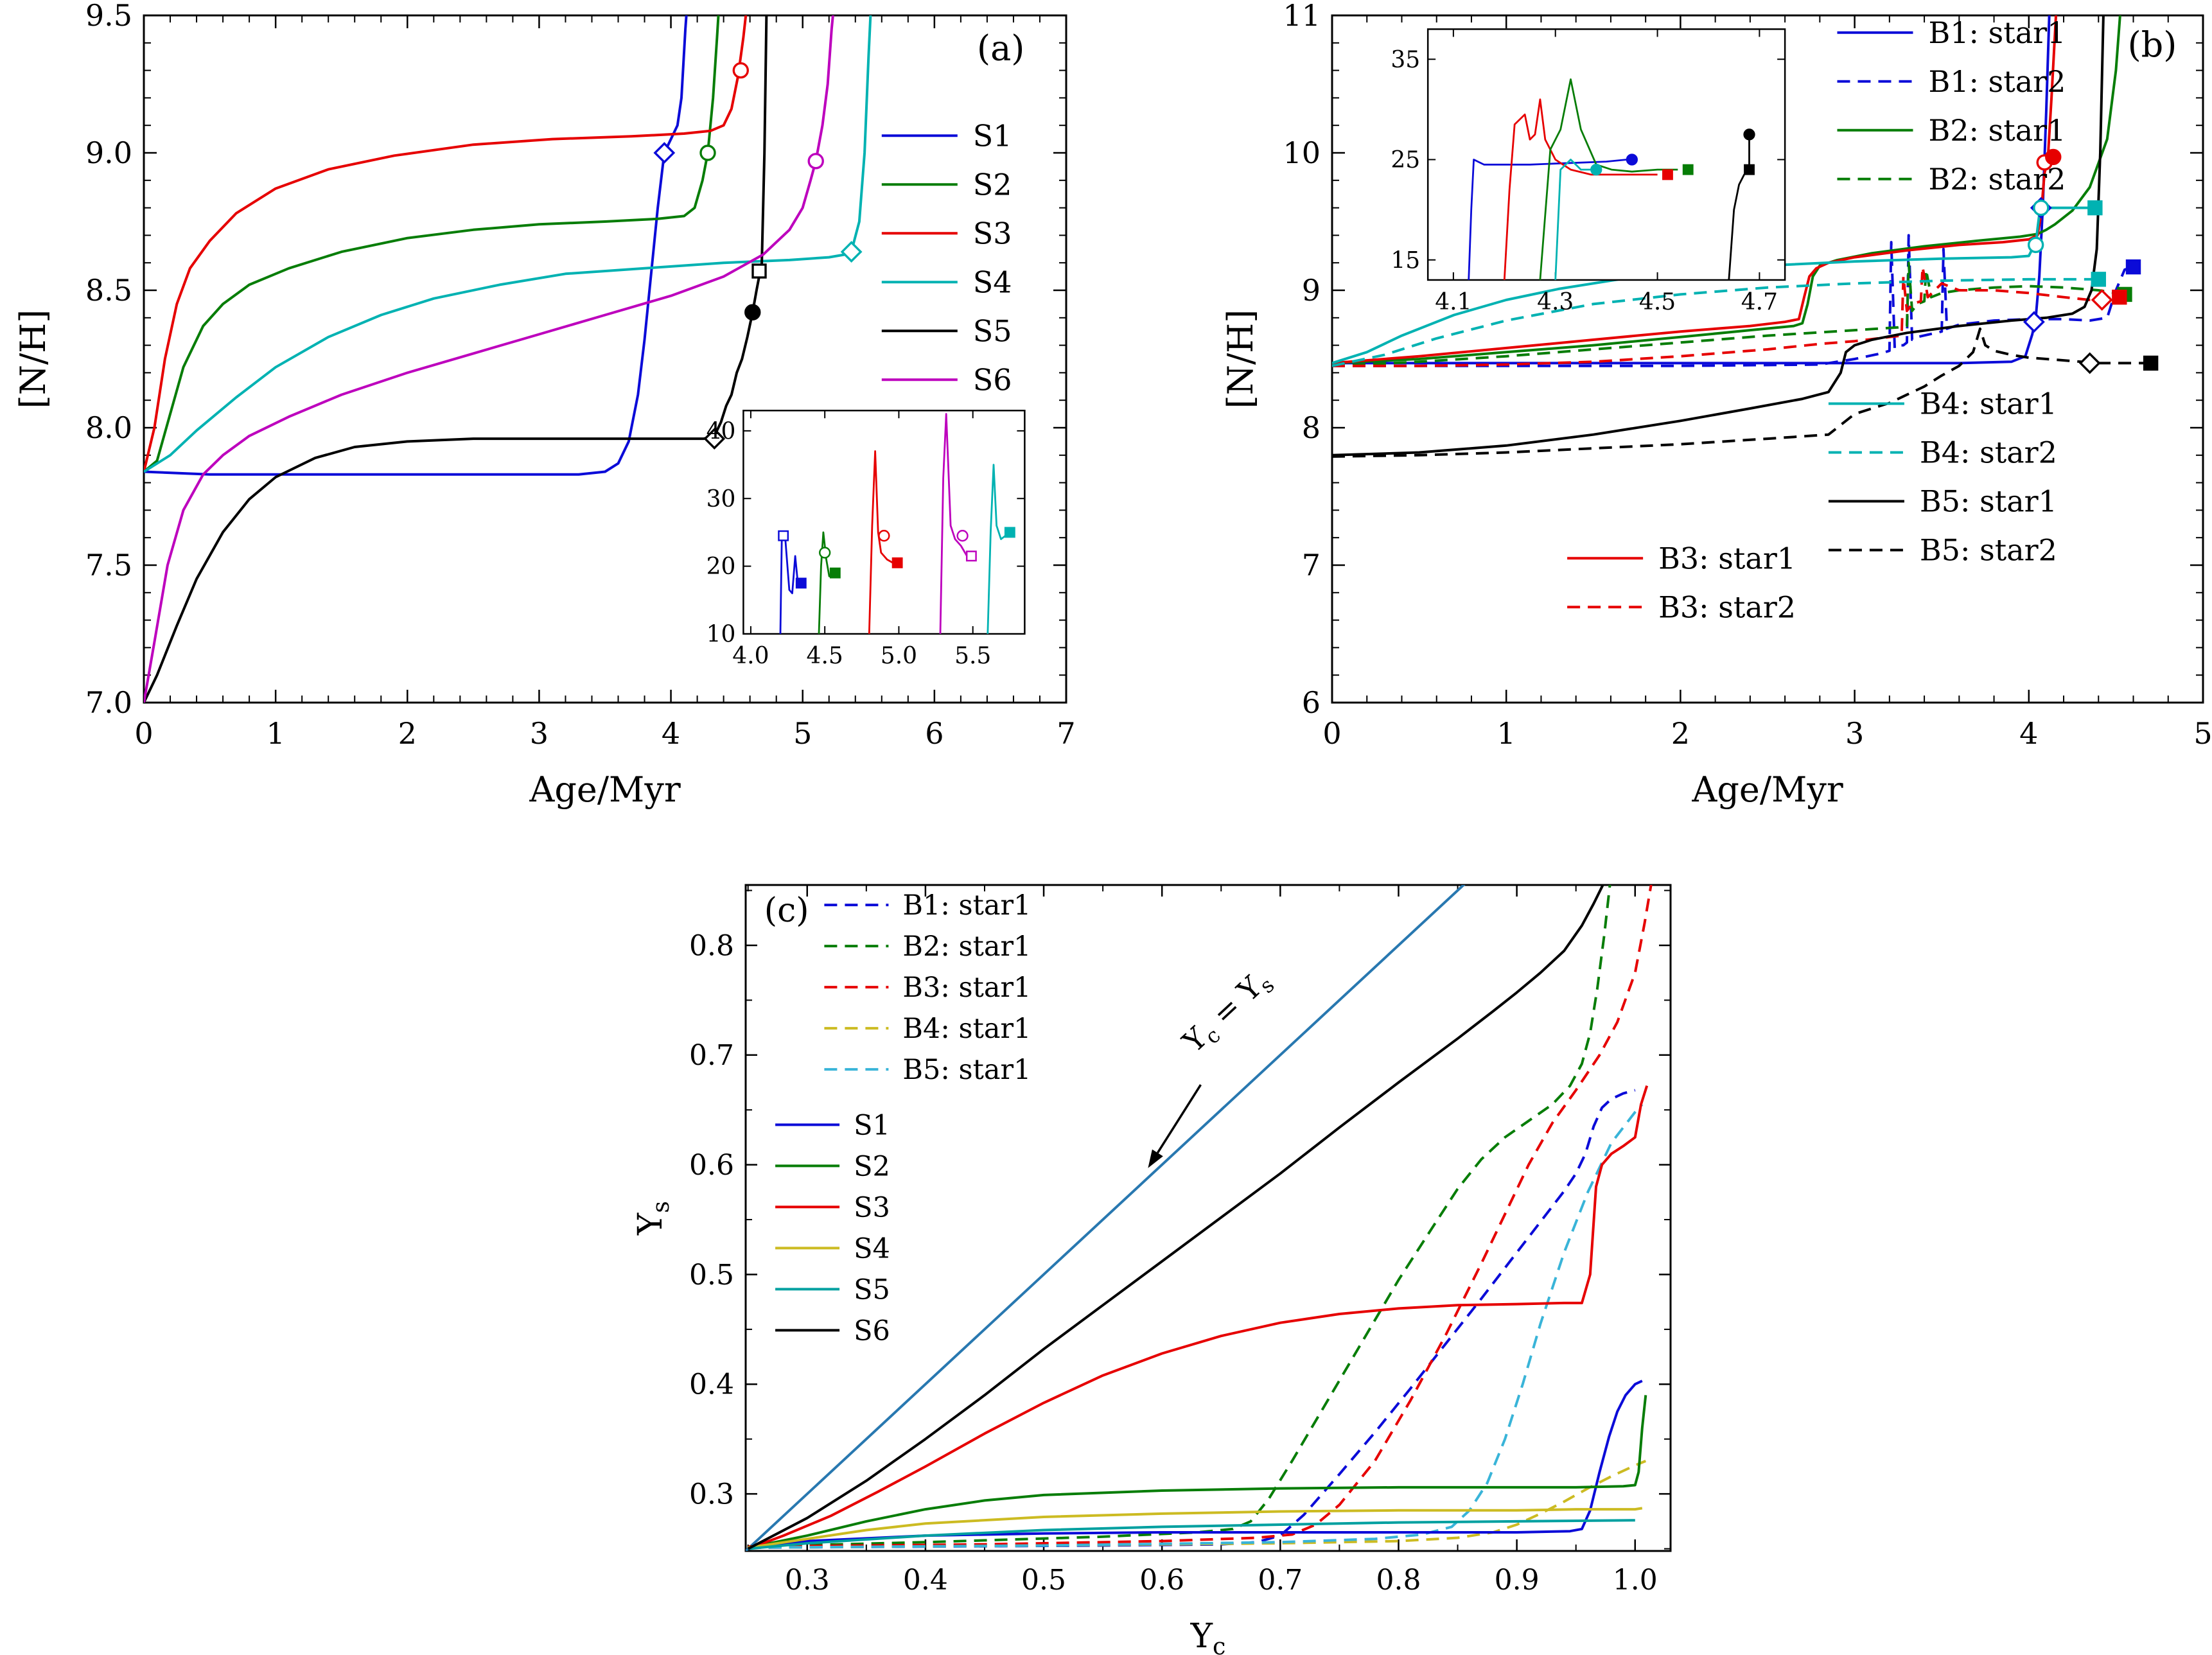 The image size is (2212, 1655). I want to click on series-B4: star2, so click(1716, 322).